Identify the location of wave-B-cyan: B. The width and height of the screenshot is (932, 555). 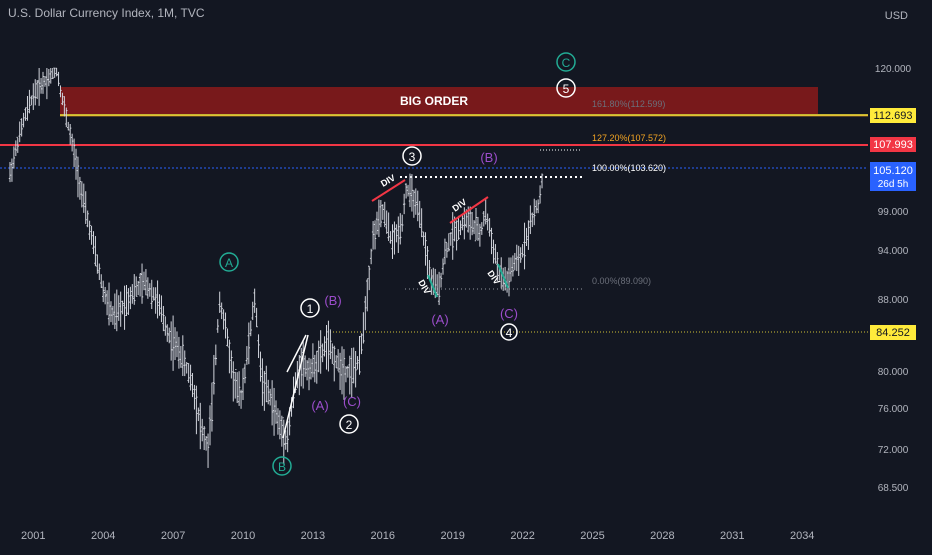
(282, 466).